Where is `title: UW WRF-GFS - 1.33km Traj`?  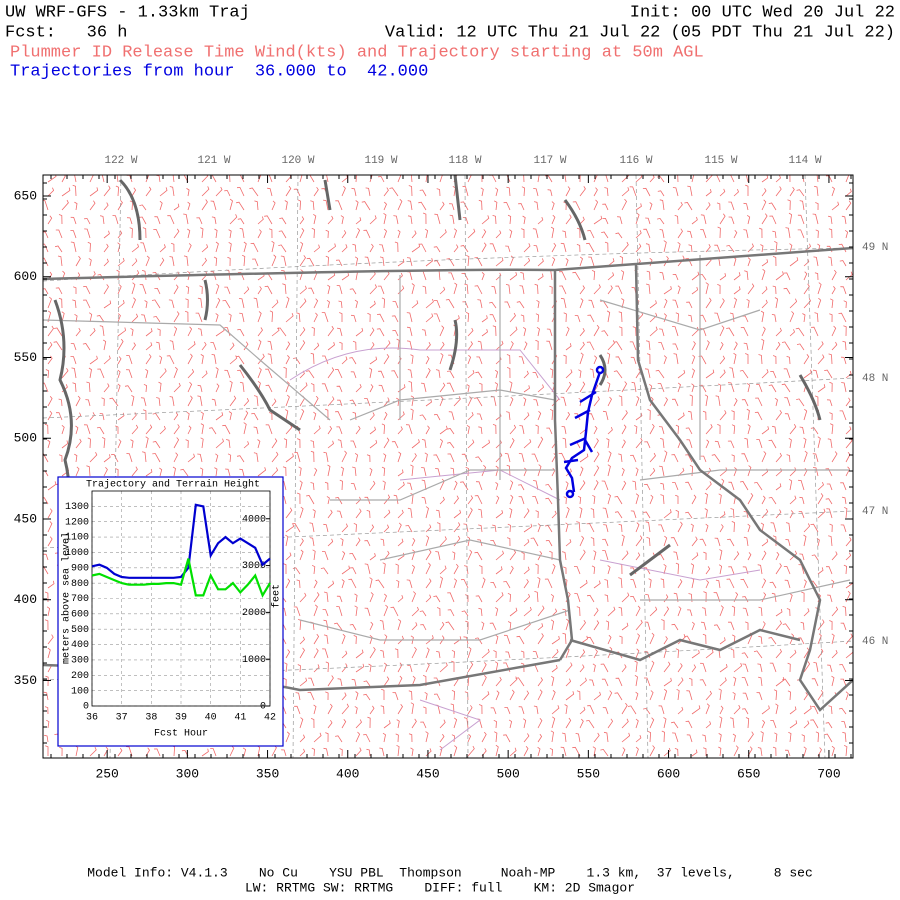
title: UW WRF-GFS - 1.33km Traj is located at coordinates (127, 12).